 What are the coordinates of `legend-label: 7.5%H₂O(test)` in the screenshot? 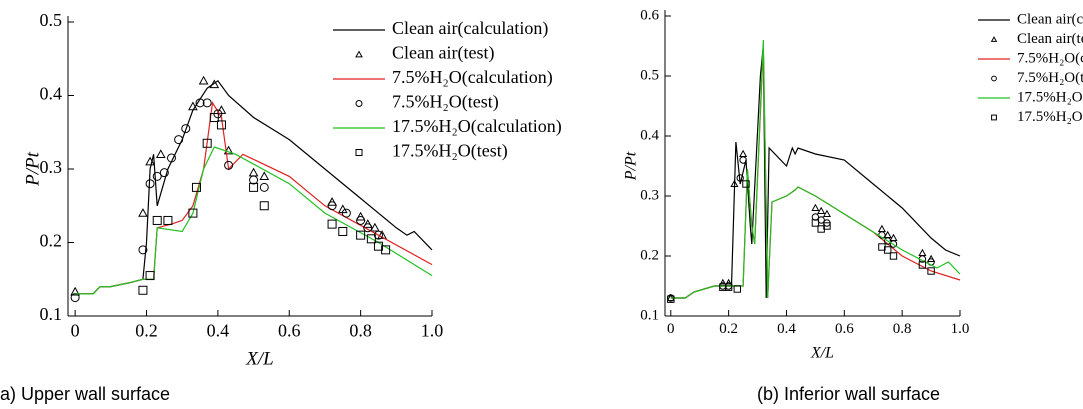 It's located at (445, 102).